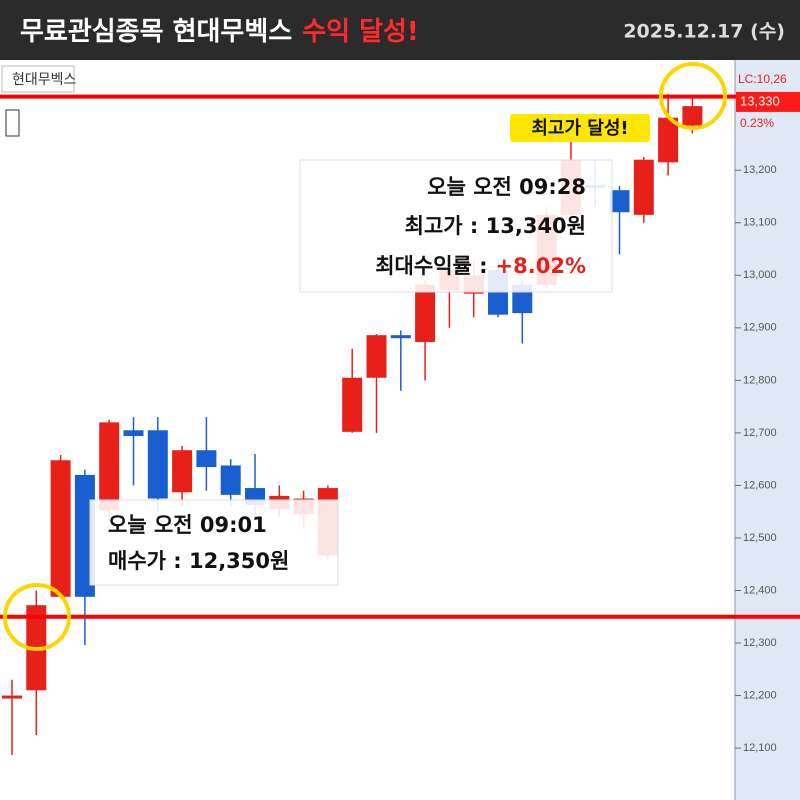 Image resolution: width=800 pixels, height=800 pixels. Describe the element at coordinates (360, 32) in the screenshot. I see `title-highlight: 수익 달성!` at that location.